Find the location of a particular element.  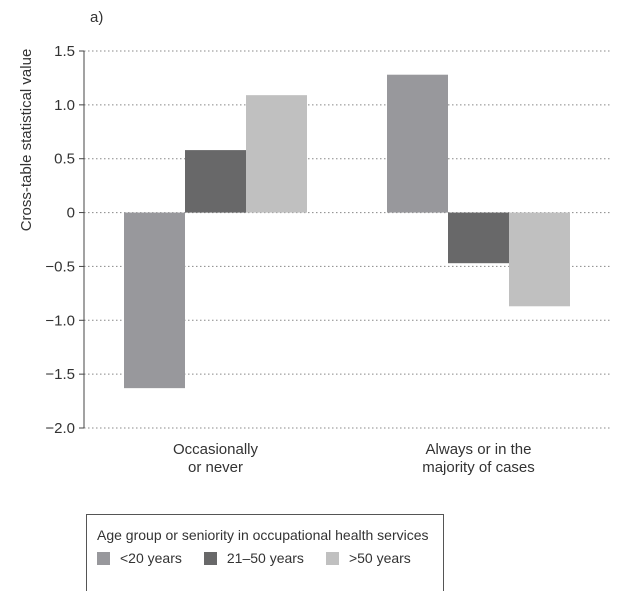

y-tick-label: −1.0 is located at coordinates (60, 320).